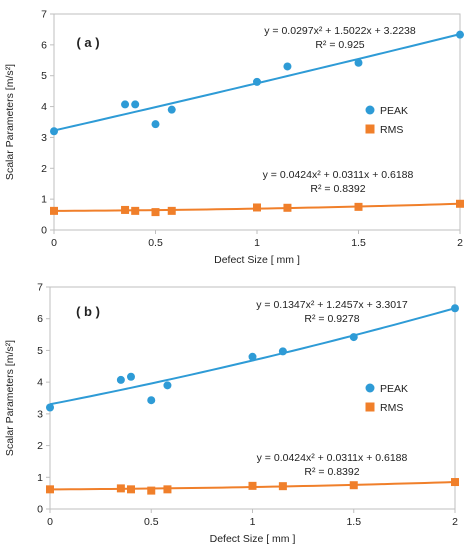 The width and height of the screenshot is (470, 555). I want to click on panel-label: ( b ), so click(88, 311).